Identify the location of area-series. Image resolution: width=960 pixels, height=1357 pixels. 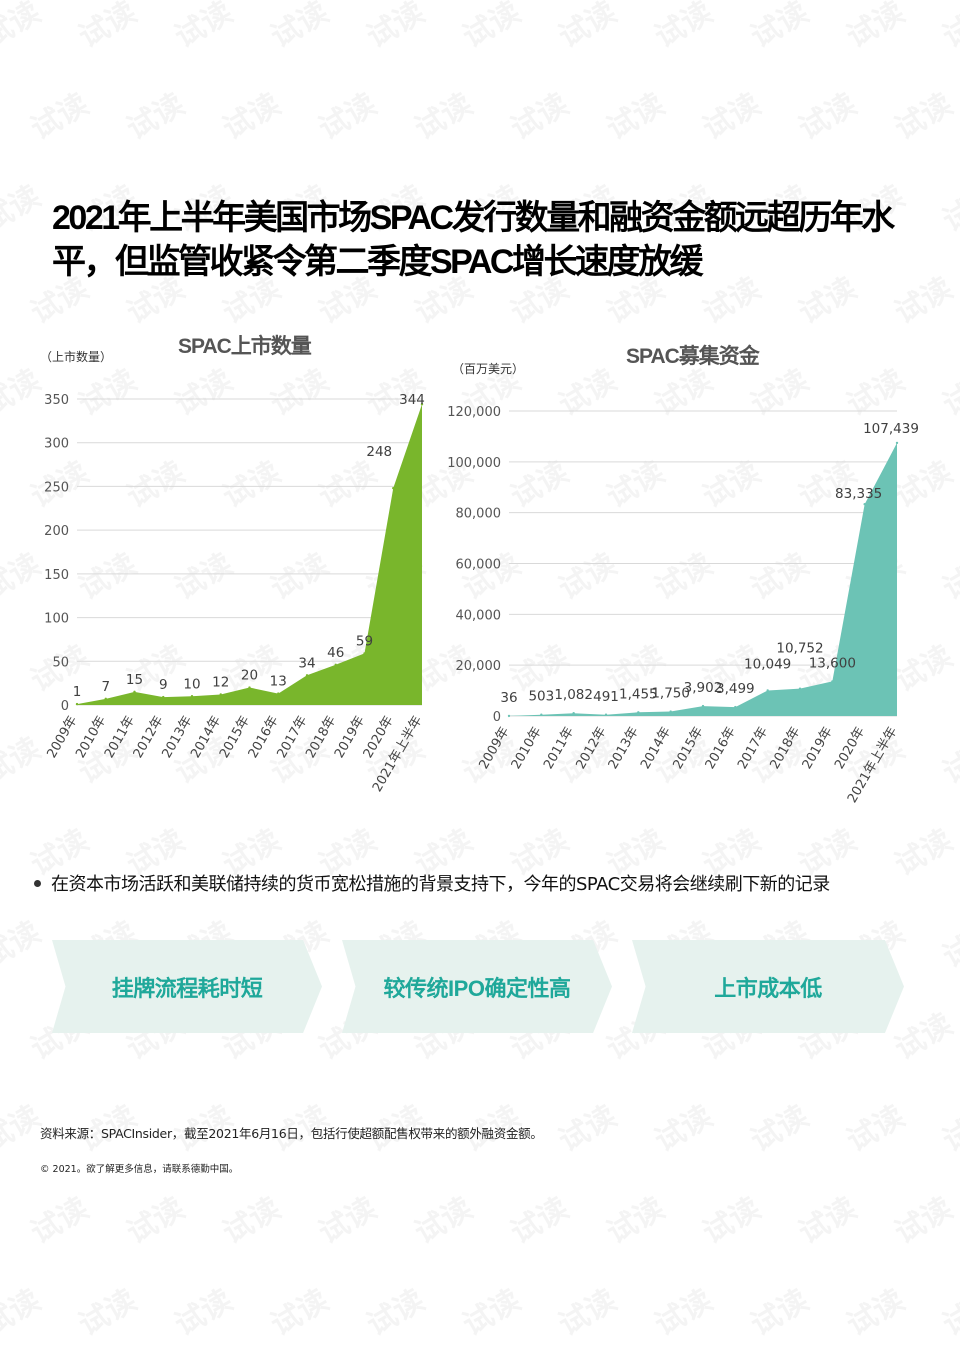
(249, 554).